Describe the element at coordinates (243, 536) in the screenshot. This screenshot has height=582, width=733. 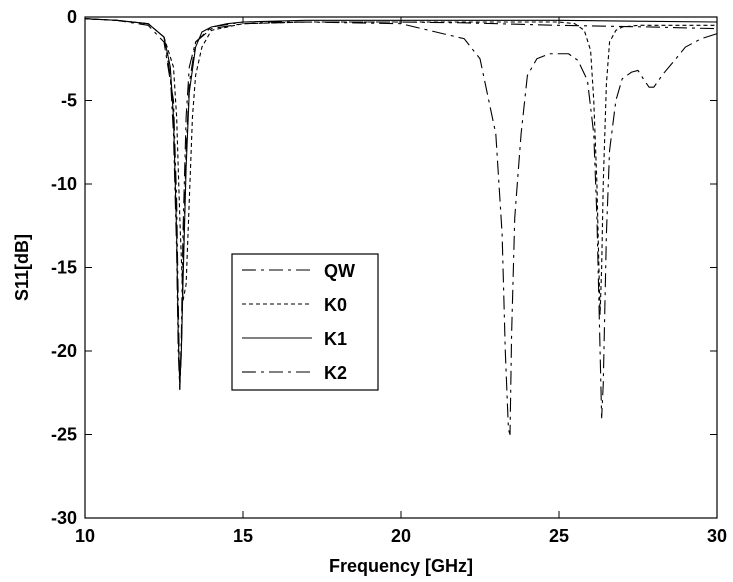
I see `x-tick-label: 15` at that location.